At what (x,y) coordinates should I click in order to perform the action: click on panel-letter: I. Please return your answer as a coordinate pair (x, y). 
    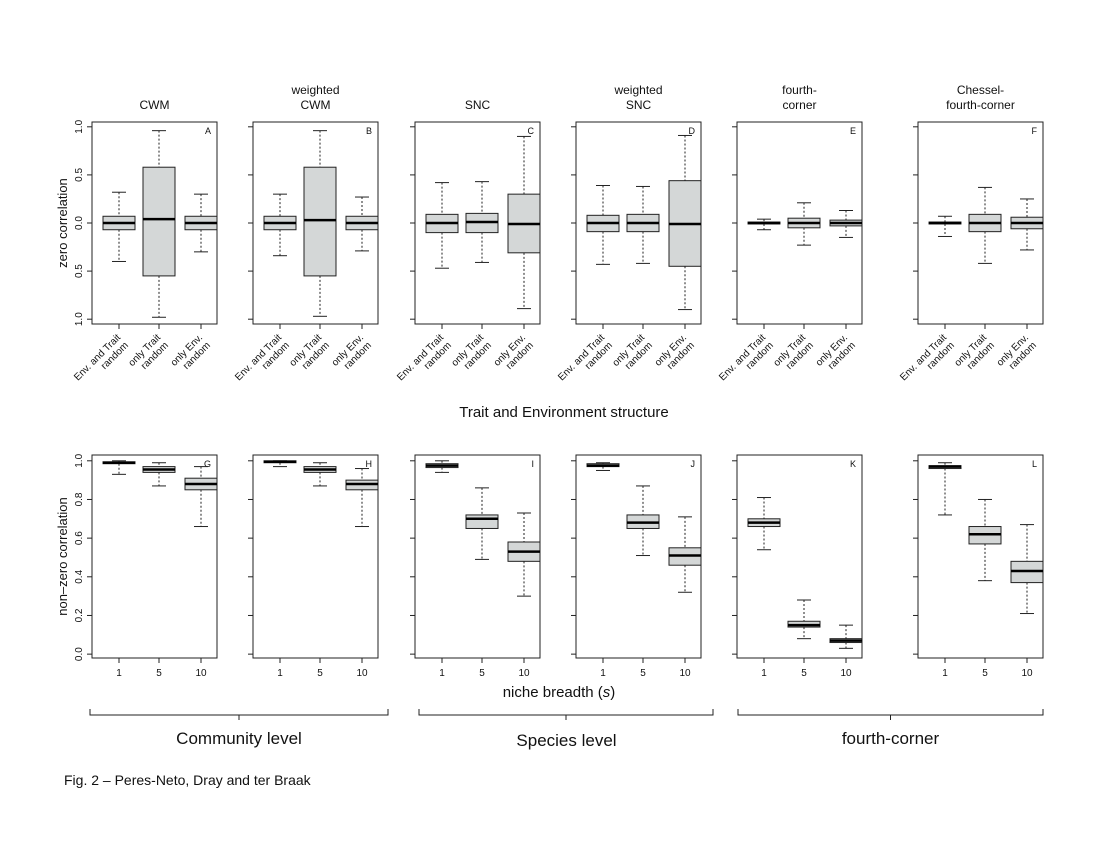
    Looking at the image, I should click on (532, 464).